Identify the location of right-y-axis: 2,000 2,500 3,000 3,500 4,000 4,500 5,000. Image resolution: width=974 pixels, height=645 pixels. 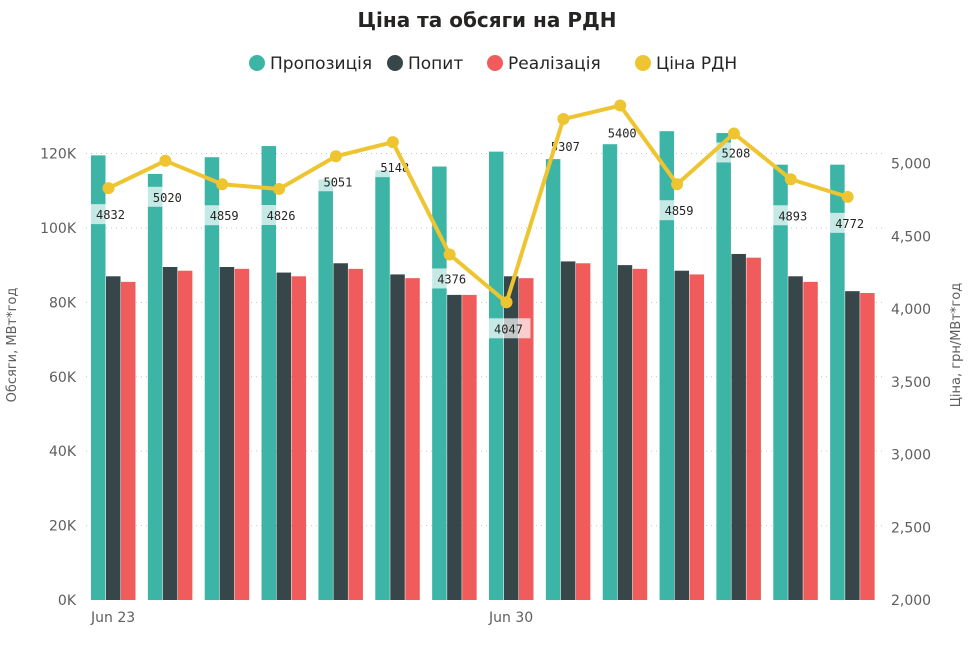
(911, 383).